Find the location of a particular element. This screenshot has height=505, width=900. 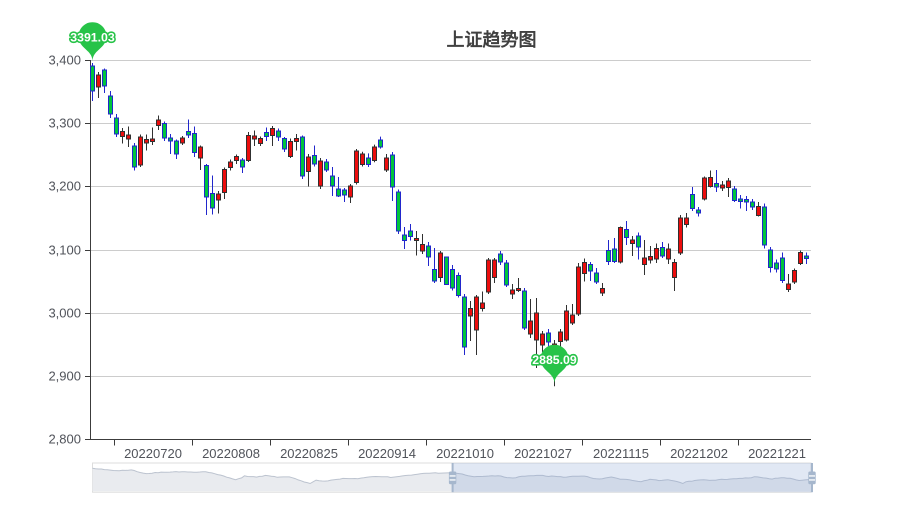

svg-text: 20221115 is located at coordinates (621, 453).